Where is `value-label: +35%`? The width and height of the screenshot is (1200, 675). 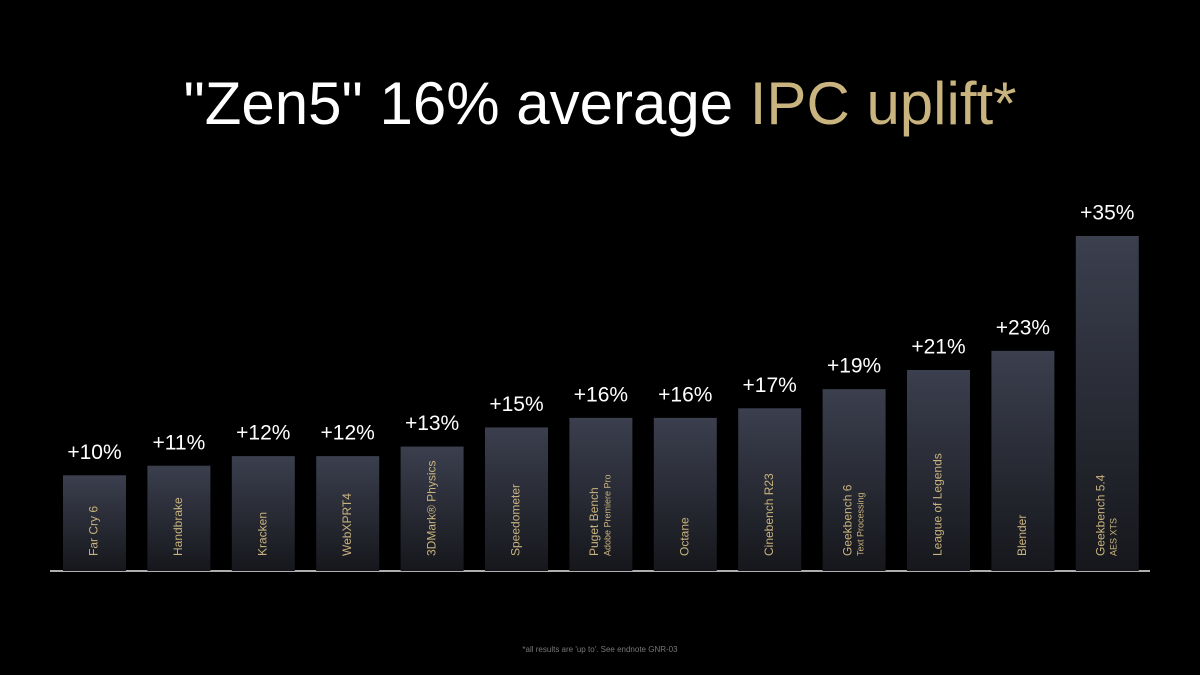
value-label: +35% is located at coordinates (1107, 213).